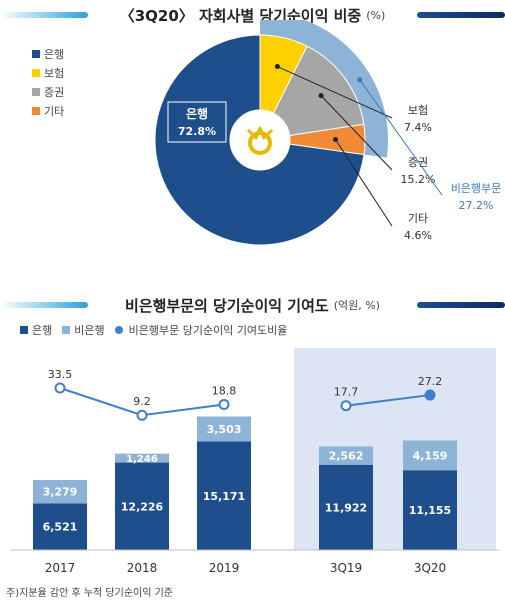  What do you see at coordinates (197, 113) in the screenshot?
I see `pie-label-bank-name: 은행` at bounding box center [197, 113].